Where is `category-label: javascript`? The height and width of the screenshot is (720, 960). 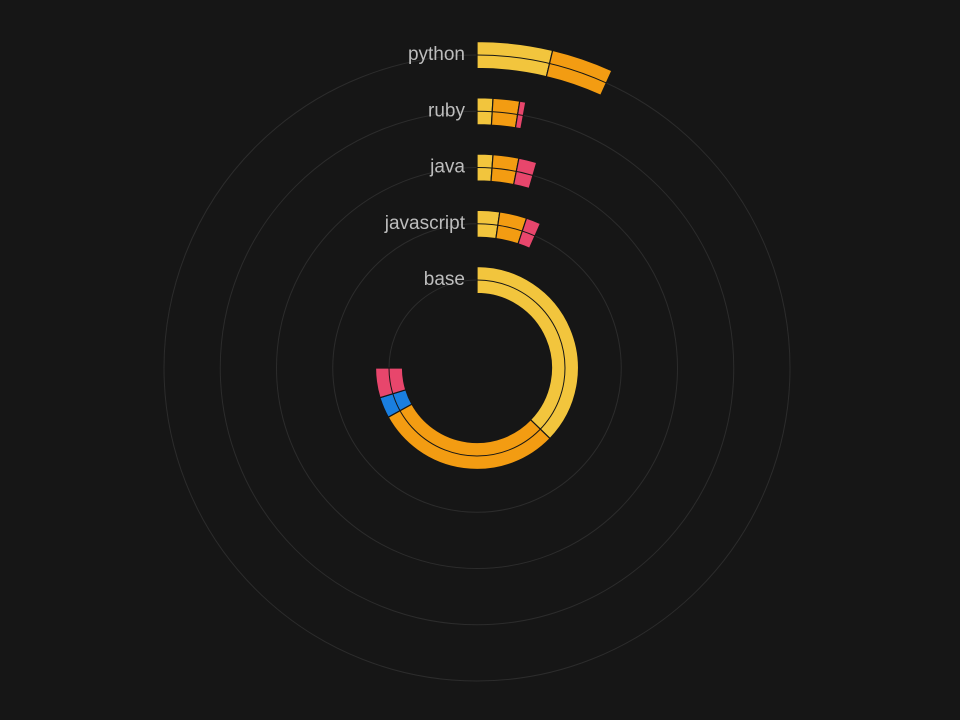 category-label: javascript is located at coordinates (425, 223).